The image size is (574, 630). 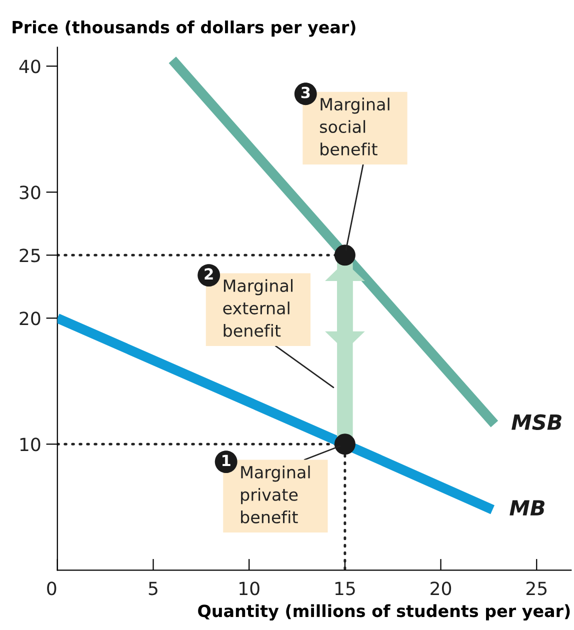 I want to click on y-tick-label: 20, so click(x=30, y=319).